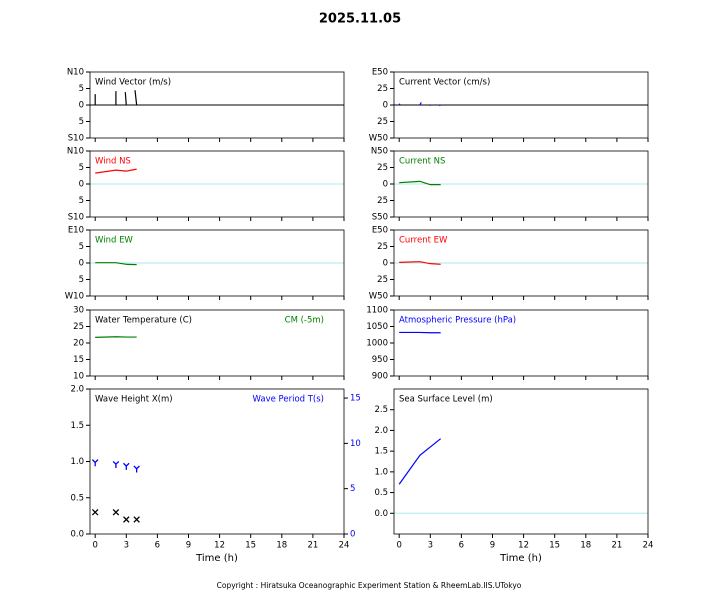 This screenshot has height=600, width=720. Describe the element at coordinates (76, 231) in the screenshot. I see `y-tick-label: E10` at that location.